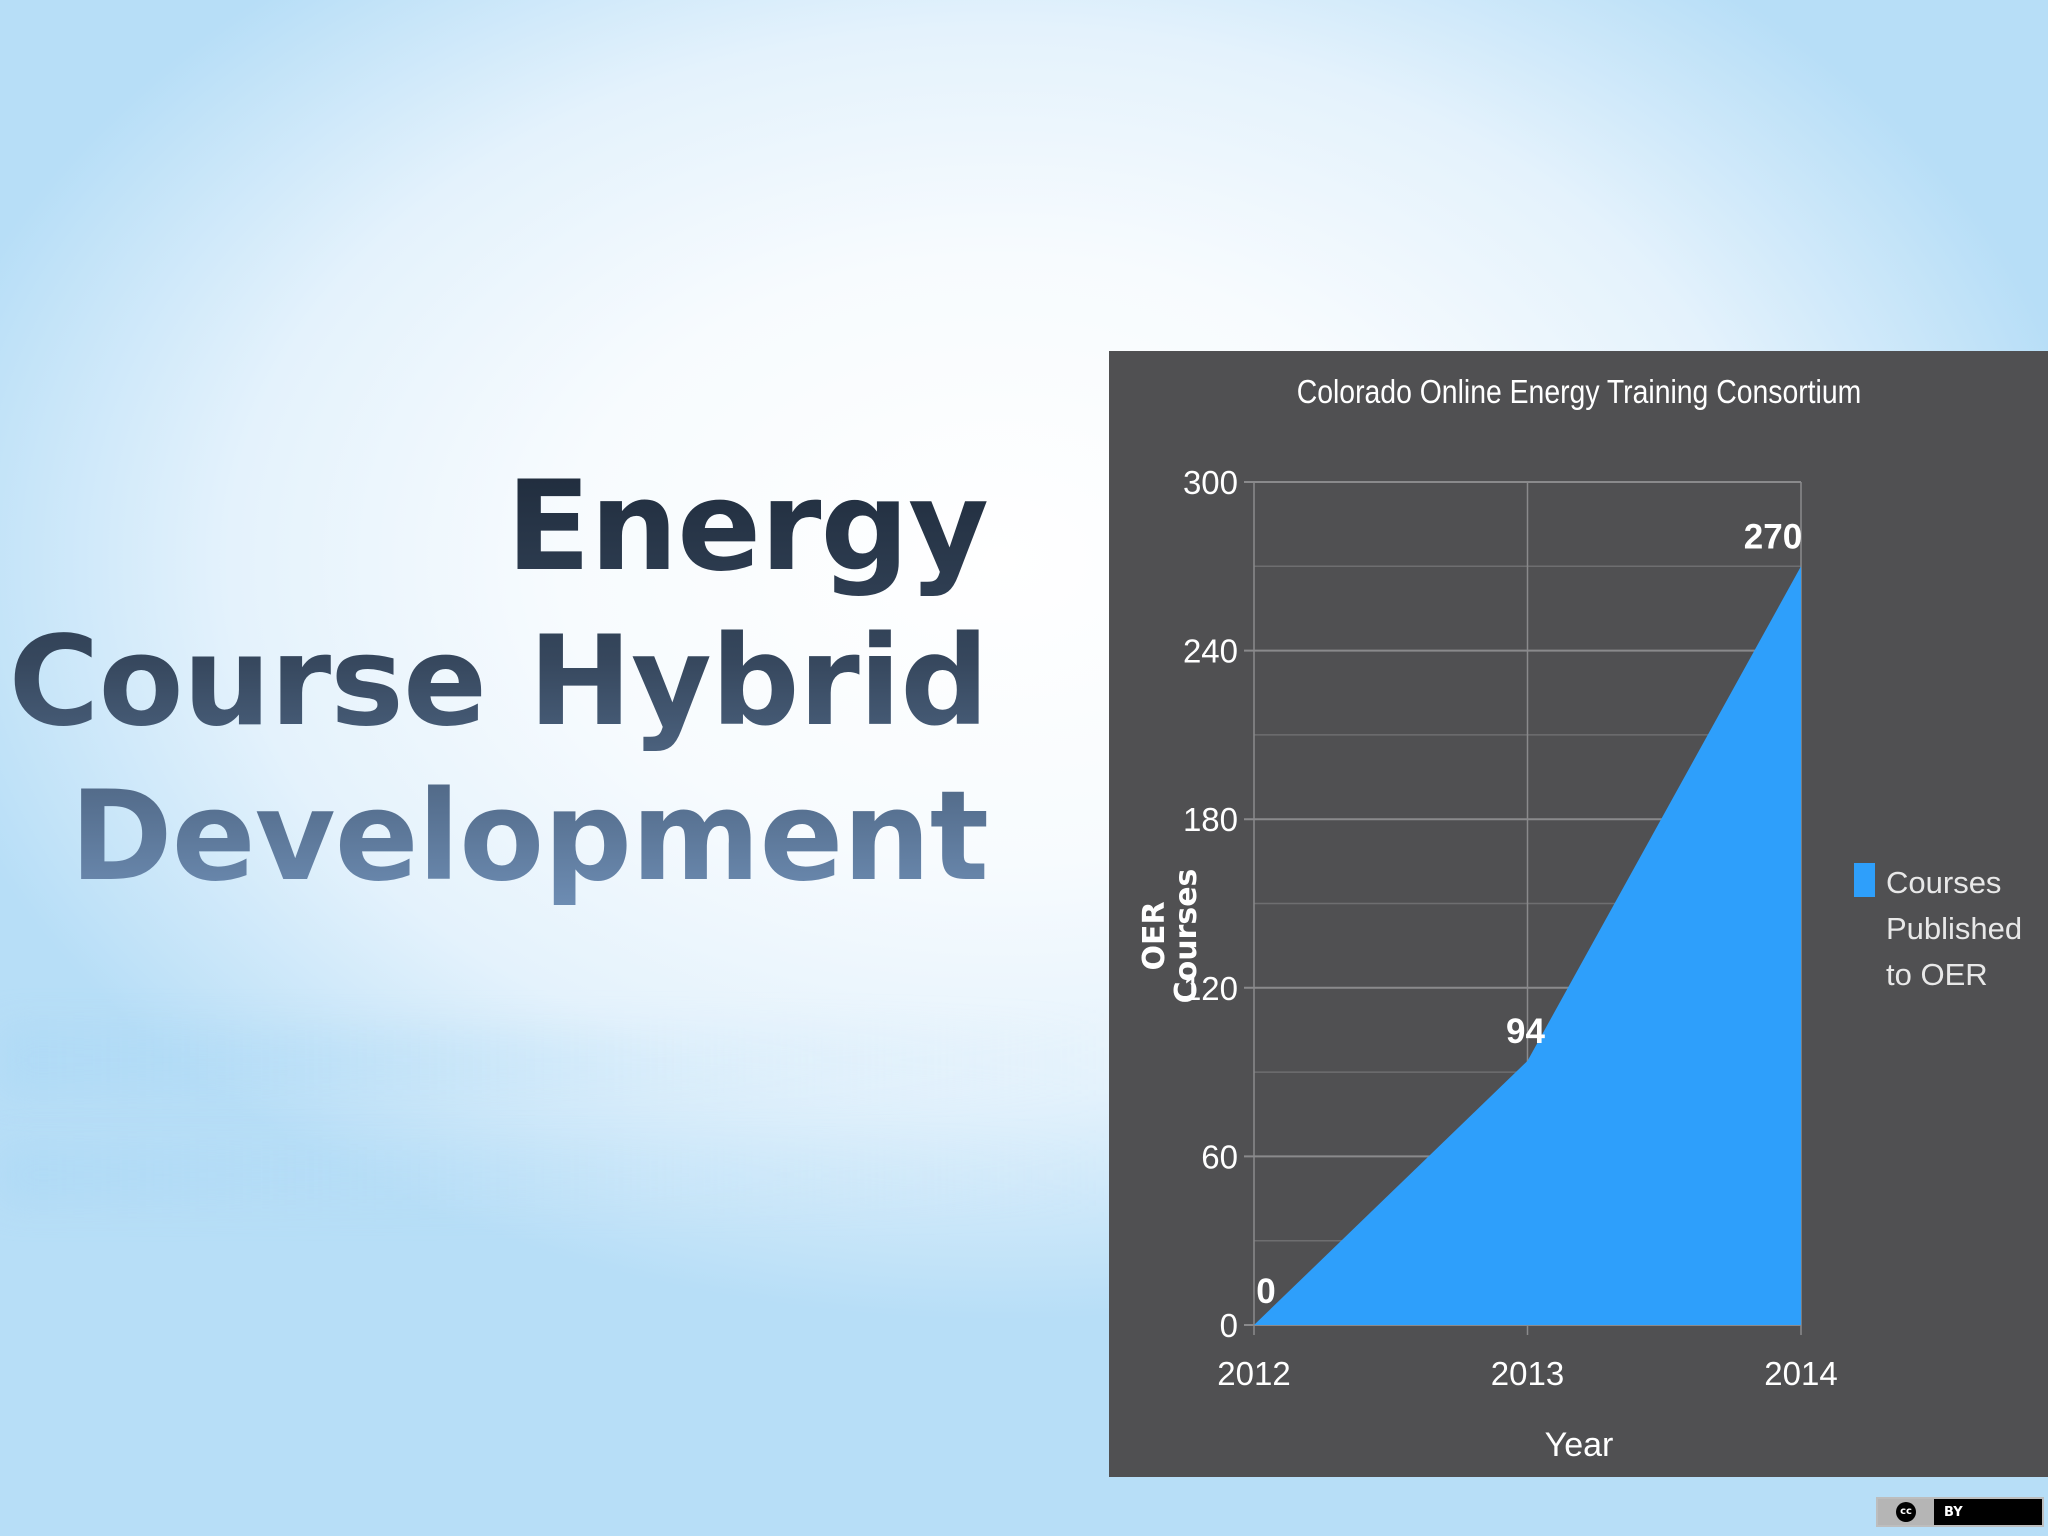 The image size is (2048, 1536). I want to click on by-label: BY, so click(1953, 1512).